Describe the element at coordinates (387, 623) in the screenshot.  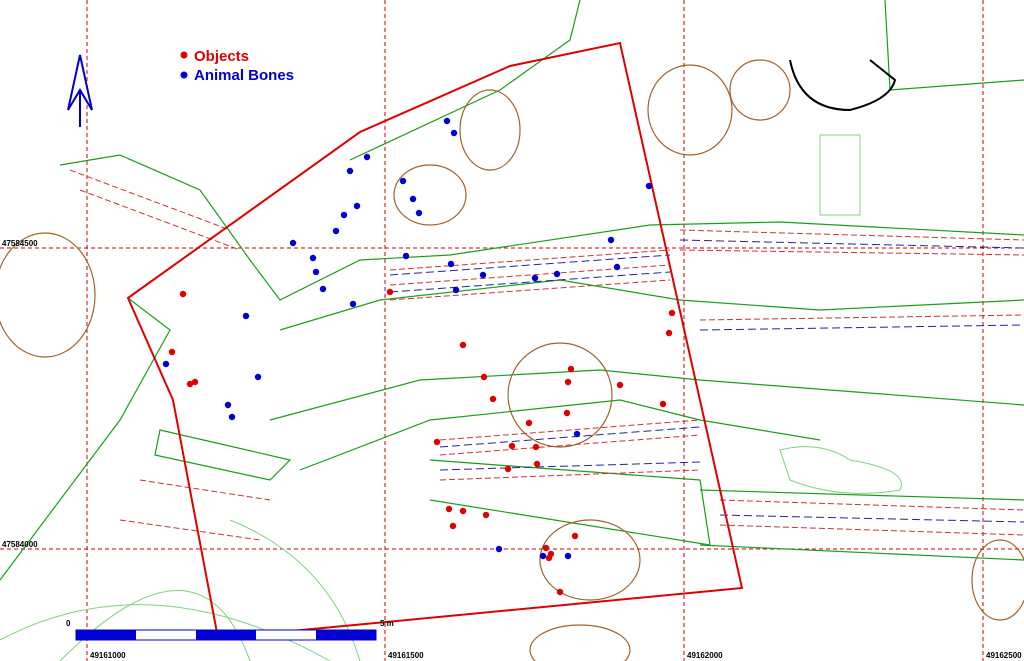
I see `scale-end: 5 m` at that location.